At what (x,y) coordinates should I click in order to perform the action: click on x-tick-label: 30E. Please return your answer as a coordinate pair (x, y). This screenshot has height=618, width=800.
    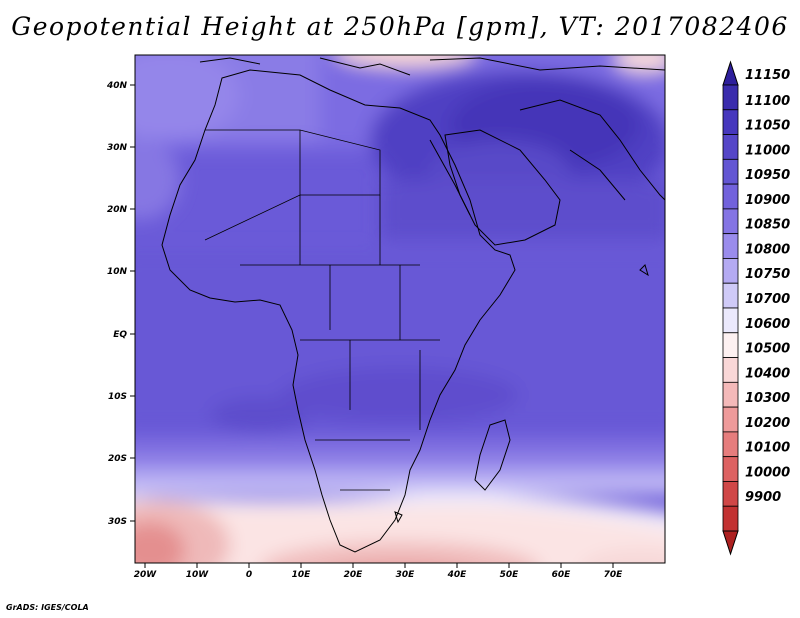
    Looking at the image, I should click on (406, 575).